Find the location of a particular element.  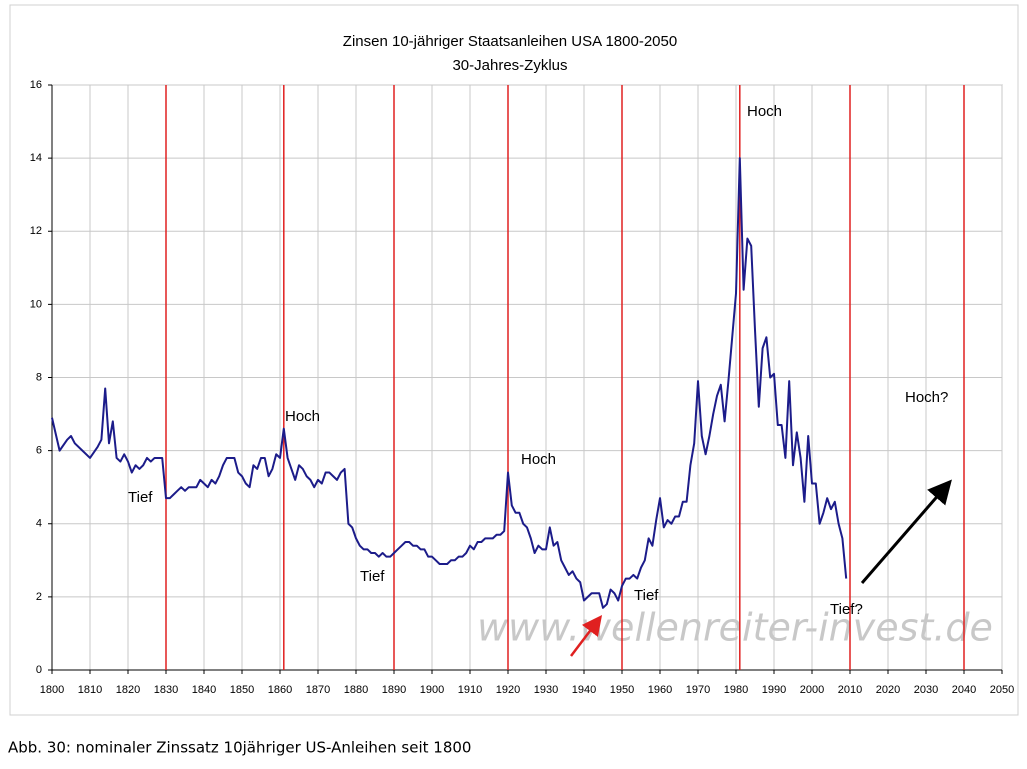

x-tick-label: 2050 is located at coordinates (1002, 690).